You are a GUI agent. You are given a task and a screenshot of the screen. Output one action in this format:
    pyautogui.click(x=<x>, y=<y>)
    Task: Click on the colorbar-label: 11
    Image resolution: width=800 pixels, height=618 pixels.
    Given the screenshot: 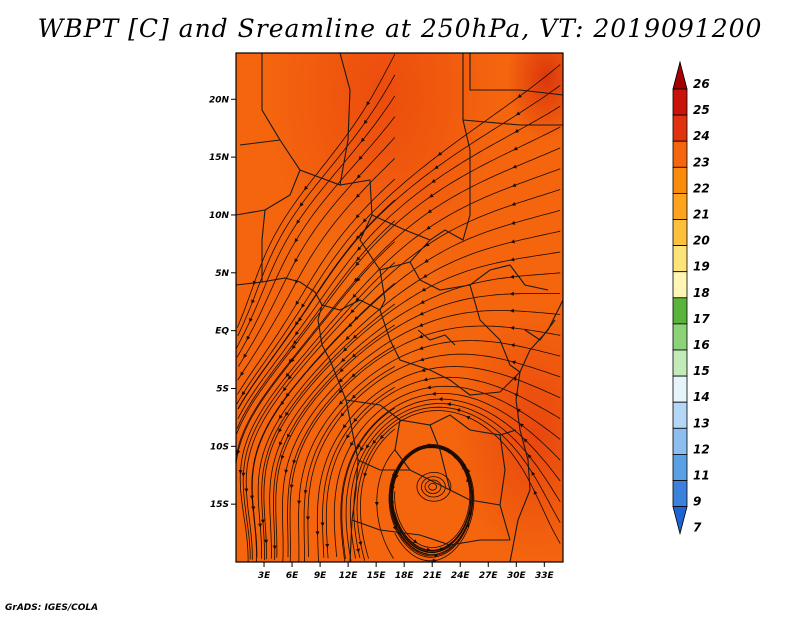 What is the action you would take?
    pyautogui.click(x=701, y=476)
    